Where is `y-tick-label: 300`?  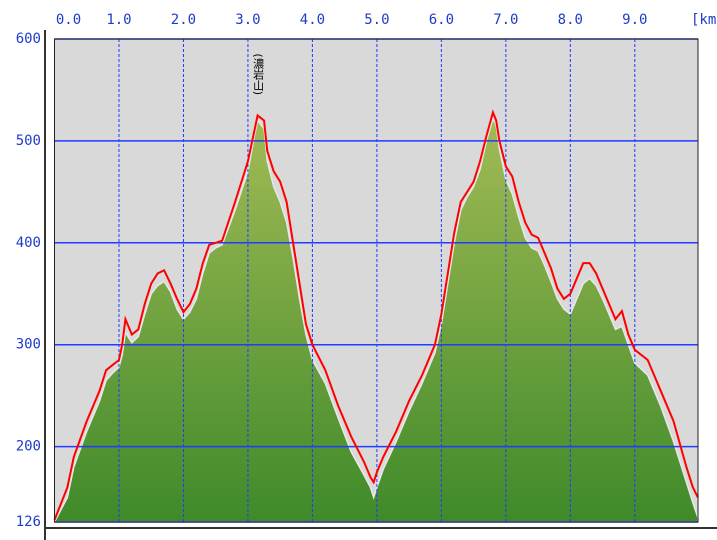
y-tick-label: 300 is located at coordinates (28, 345).